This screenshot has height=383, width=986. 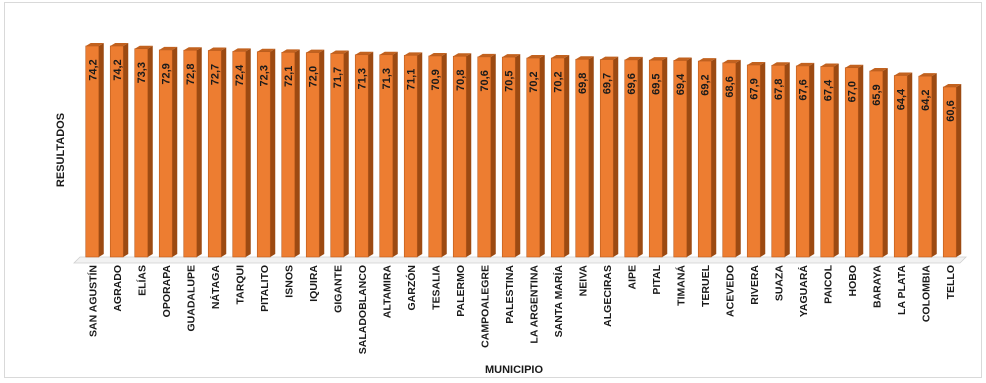 What do you see at coordinates (167, 291) in the screenshot?
I see `category-label: OPORAPA` at bounding box center [167, 291].